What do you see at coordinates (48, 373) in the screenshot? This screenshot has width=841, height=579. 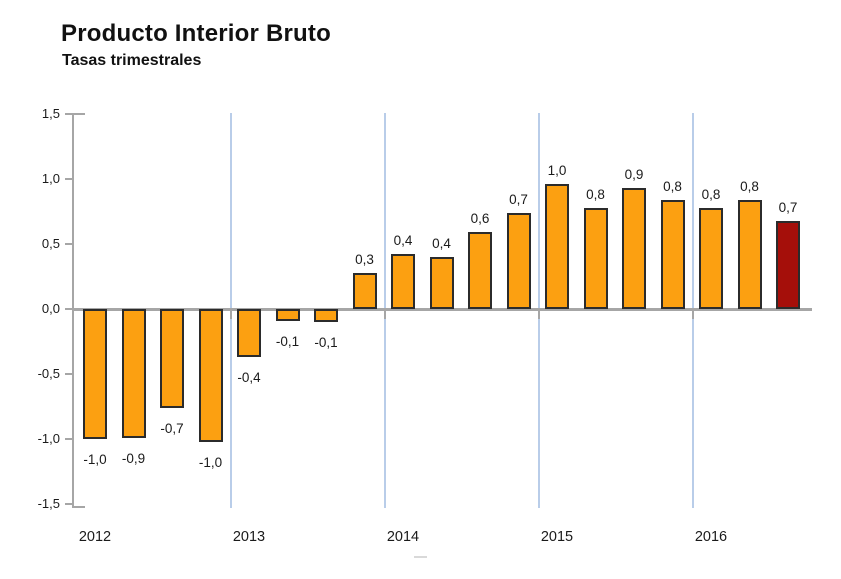 I see `y-tick-label: -0,5` at bounding box center [48, 373].